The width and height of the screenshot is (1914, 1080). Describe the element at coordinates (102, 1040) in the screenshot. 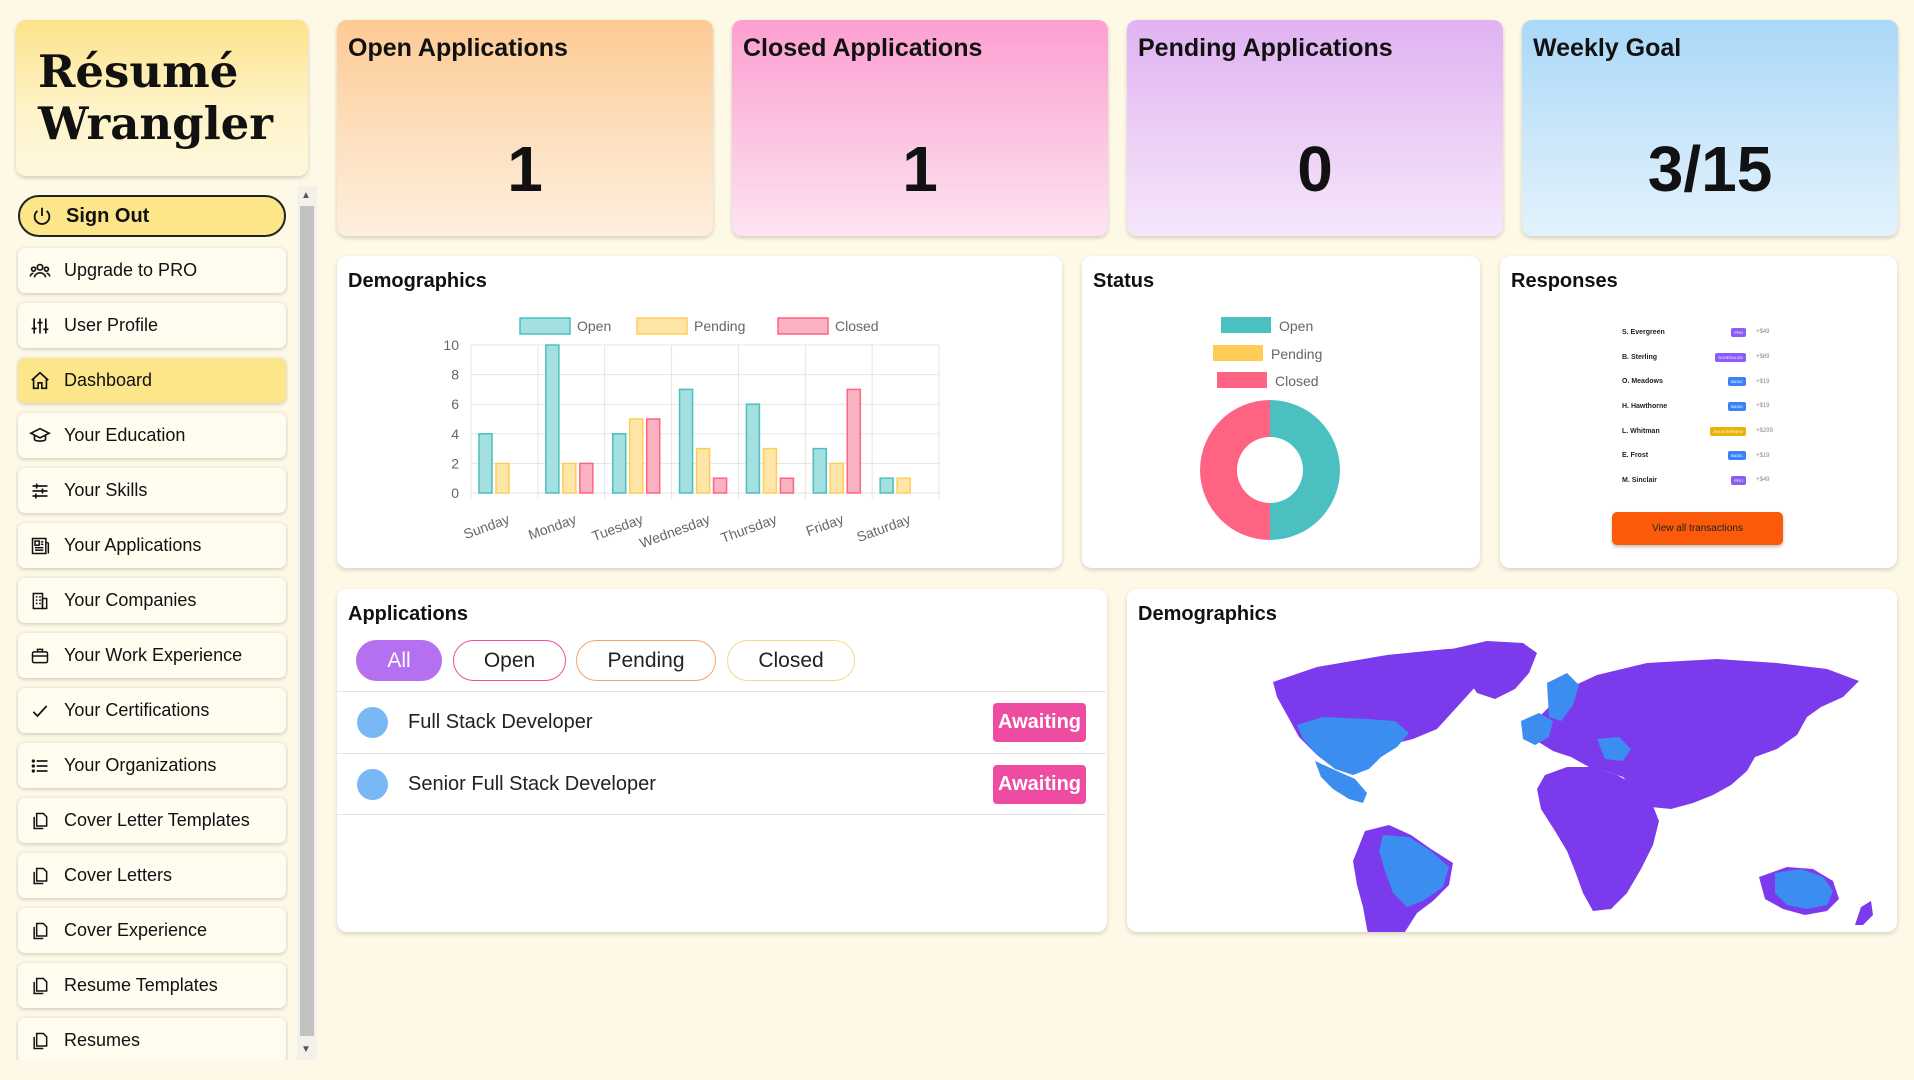

I see `sidebar-item-label: Resumes` at that location.